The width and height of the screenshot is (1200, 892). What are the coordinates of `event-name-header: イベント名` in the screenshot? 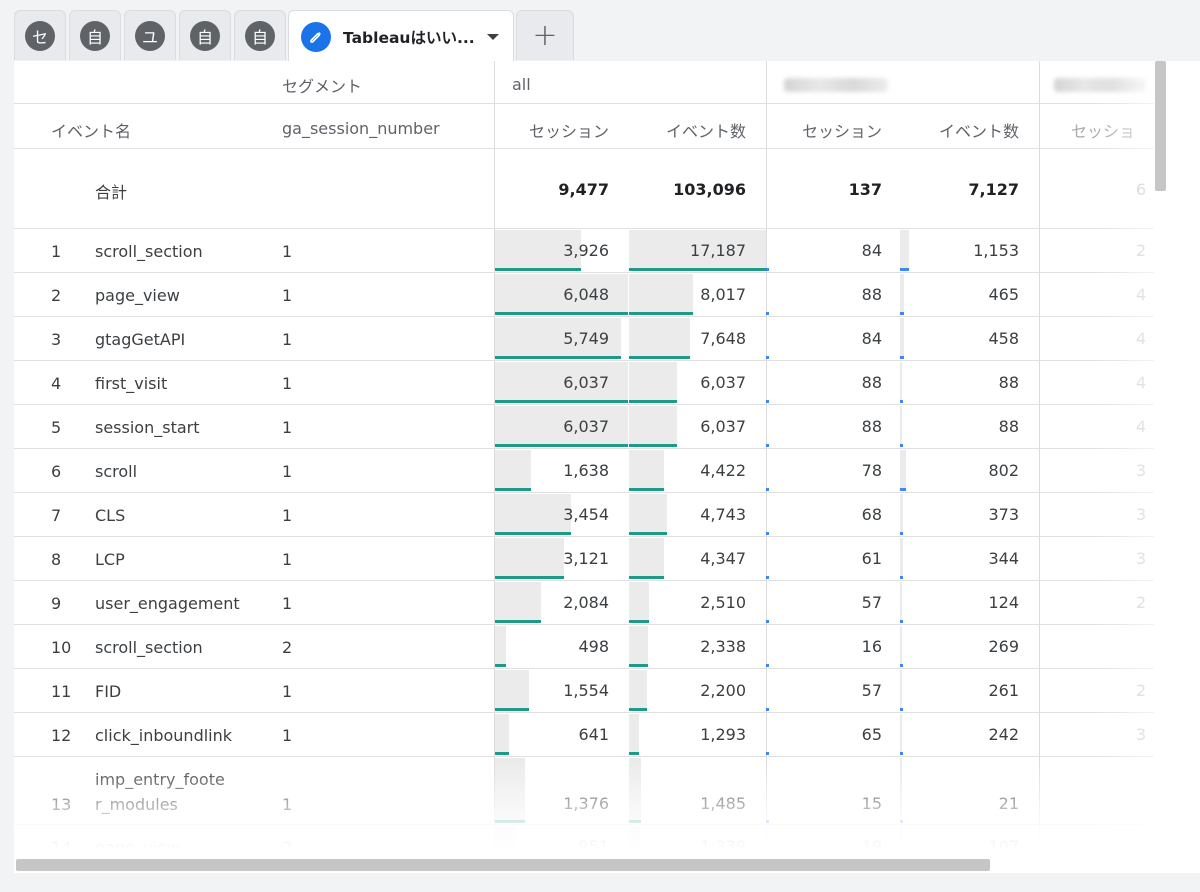 It's located at (91, 131).